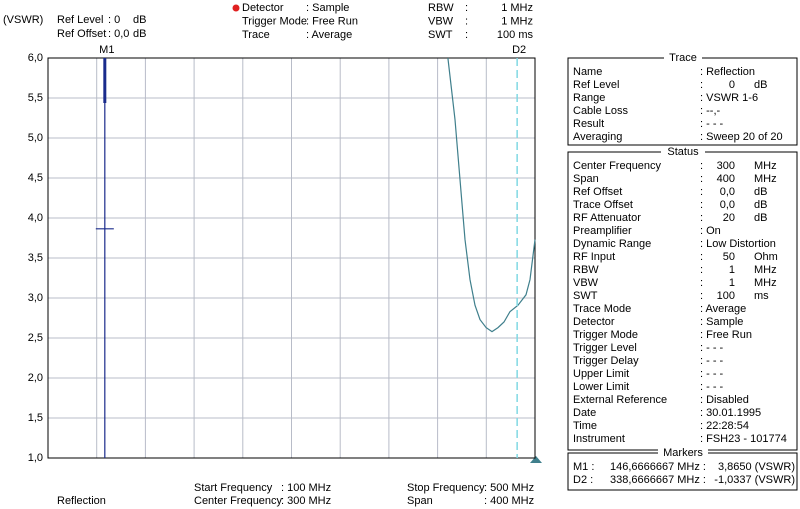  Describe the element at coordinates (589, 98) in the screenshot. I see `field-label: Range` at that location.